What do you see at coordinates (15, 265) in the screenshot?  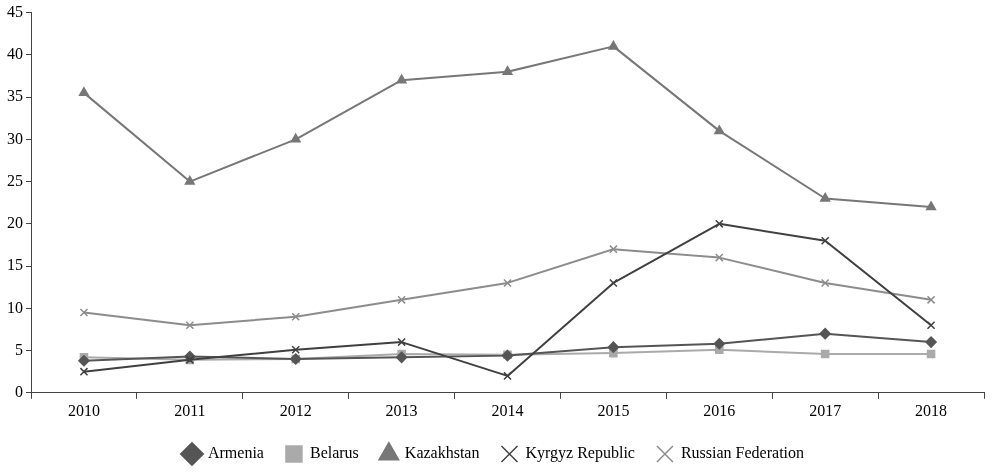 I see `y-tick-label: 15` at bounding box center [15, 265].